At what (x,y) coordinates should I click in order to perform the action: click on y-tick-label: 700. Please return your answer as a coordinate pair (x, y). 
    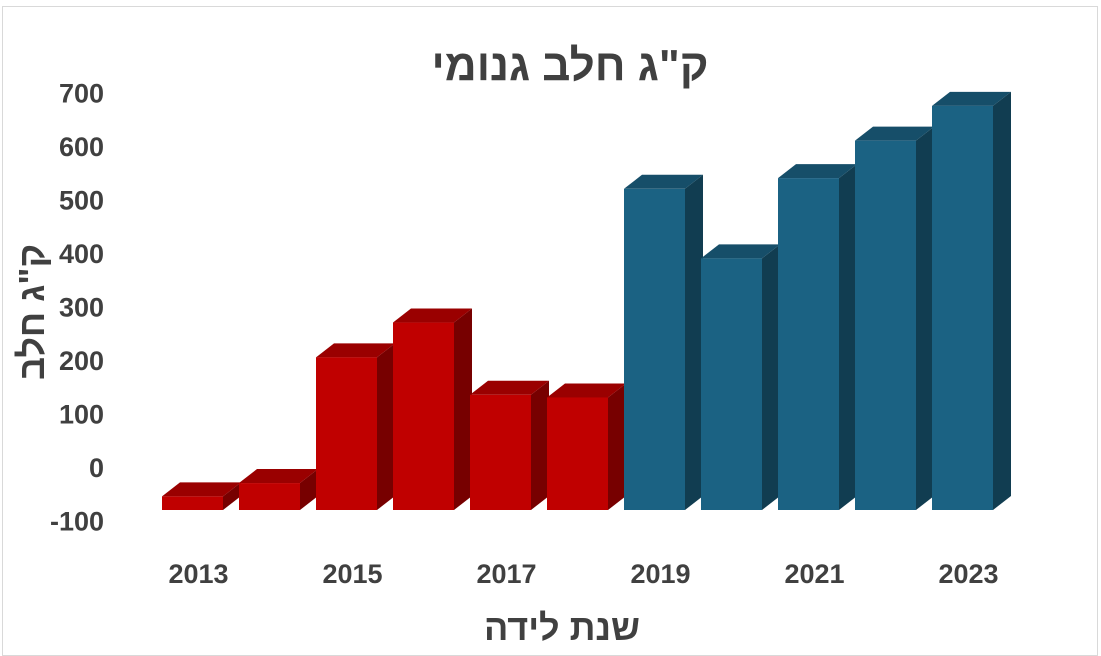
    Looking at the image, I should click on (81, 94).